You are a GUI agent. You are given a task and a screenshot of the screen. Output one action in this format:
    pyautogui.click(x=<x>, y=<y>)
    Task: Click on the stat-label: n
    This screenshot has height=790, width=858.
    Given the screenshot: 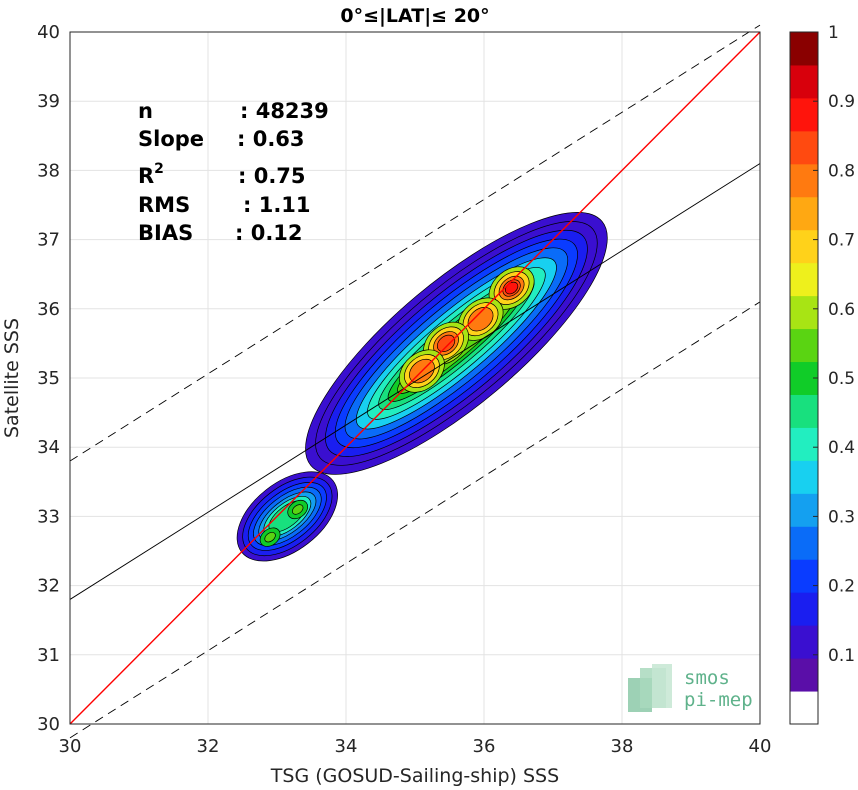 What is the action you would take?
    pyautogui.click(x=145, y=111)
    